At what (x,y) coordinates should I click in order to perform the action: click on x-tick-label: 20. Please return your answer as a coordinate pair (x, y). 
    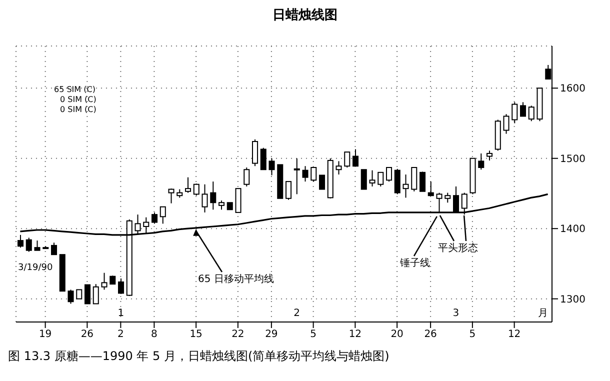
    Looking at the image, I should click on (397, 334).